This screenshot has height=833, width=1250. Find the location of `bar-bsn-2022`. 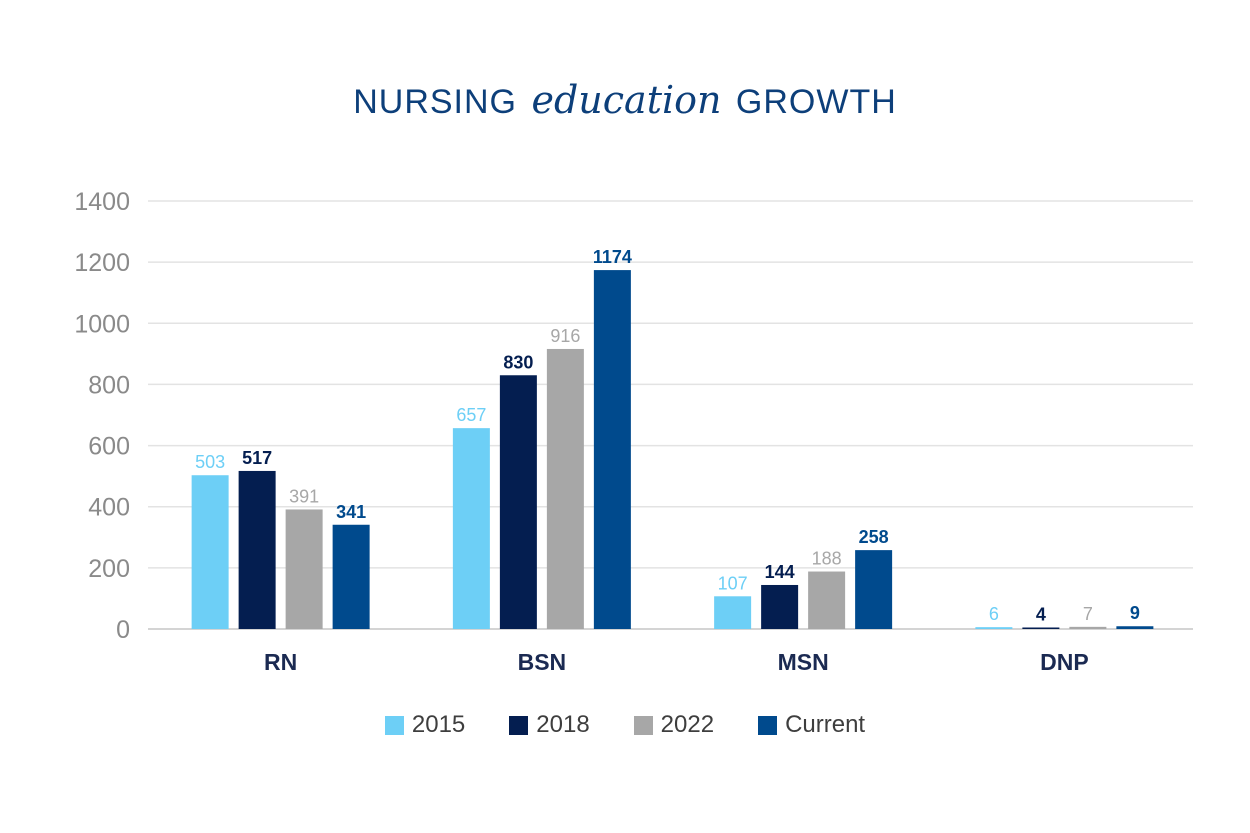

bar-bsn-2022 is located at coordinates (565, 488).